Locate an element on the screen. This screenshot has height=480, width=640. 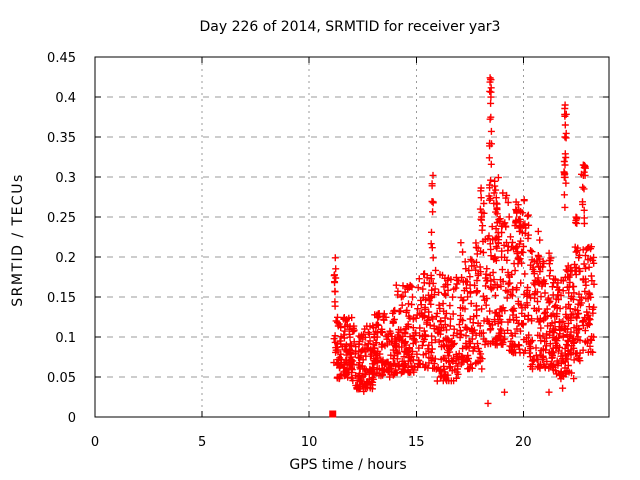
y-tick-label: 0.15 is located at coordinates (61, 298).